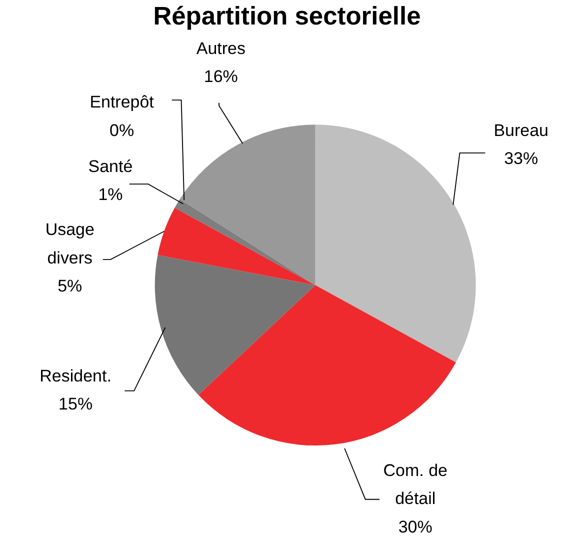 This screenshot has width=574, height=539. What do you see at coordinates (287, 16) in the screenshot?
I see `chart-title: Répartition sectorielle` at bounding box center [287, 16].